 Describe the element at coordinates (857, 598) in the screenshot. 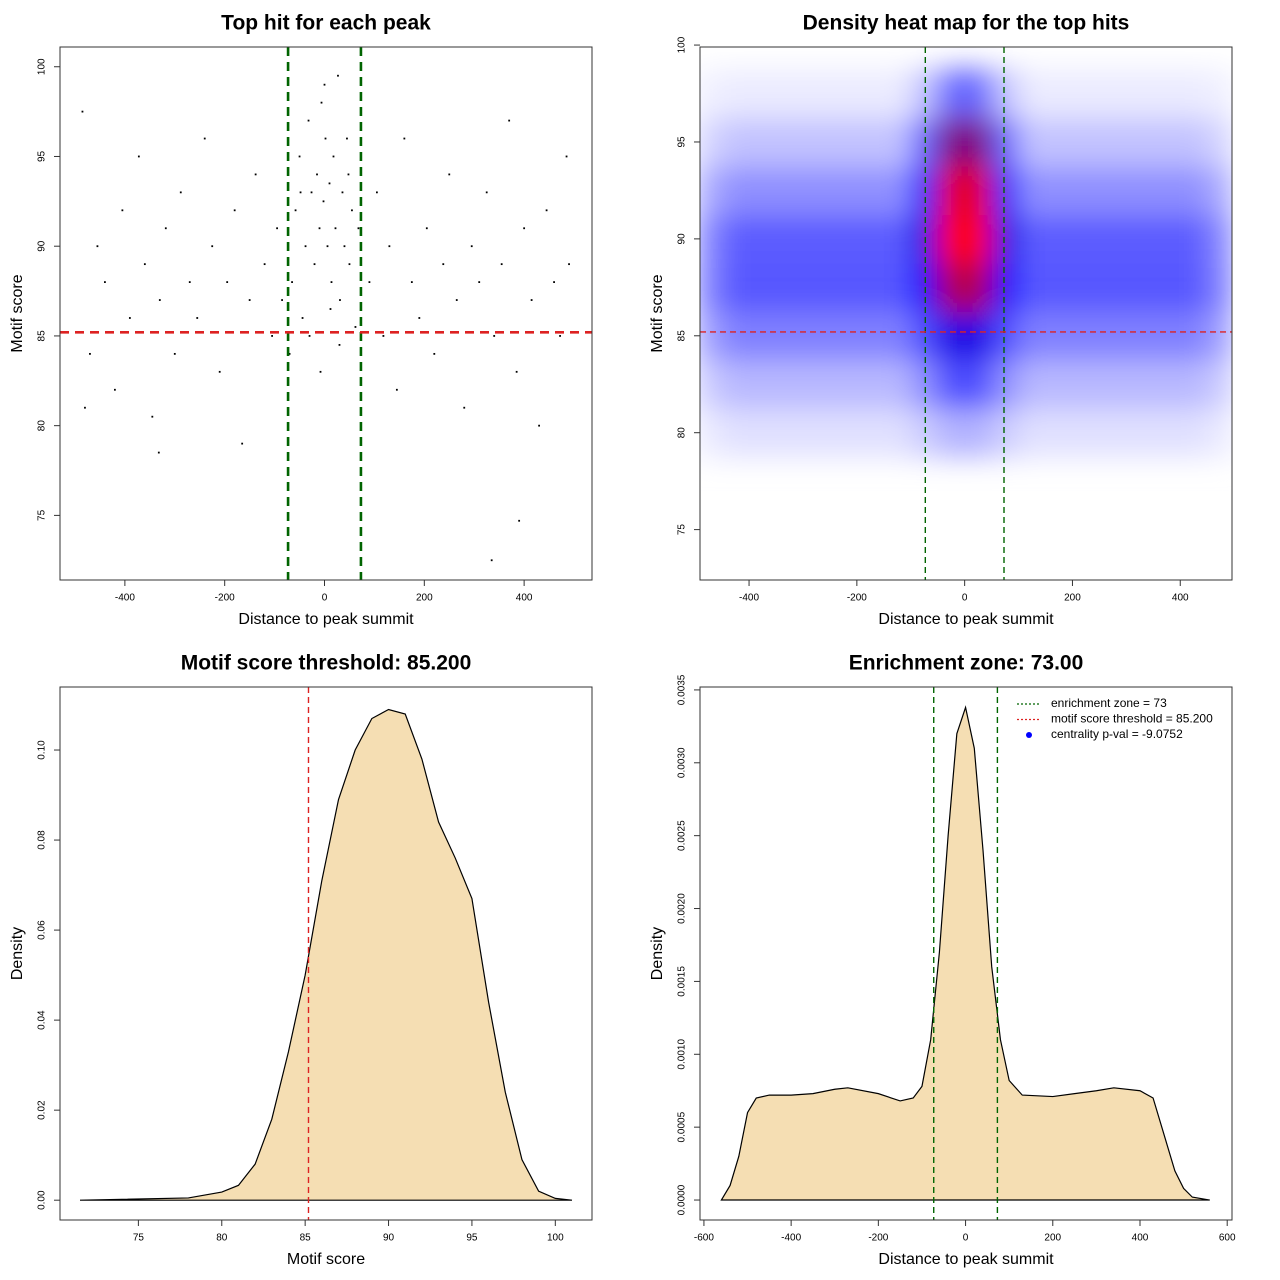

I see `x-tick-label: -200` at that location.